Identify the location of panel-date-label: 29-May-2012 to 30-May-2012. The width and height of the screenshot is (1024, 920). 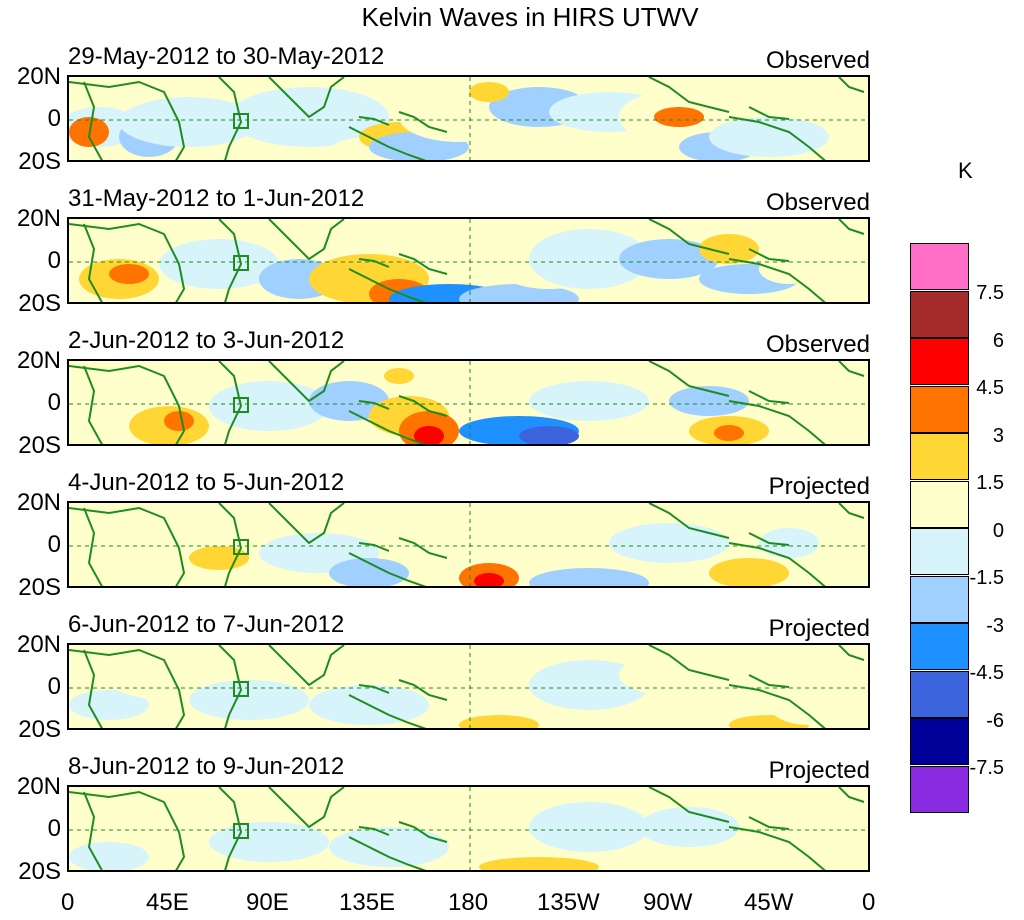
(226, 56).